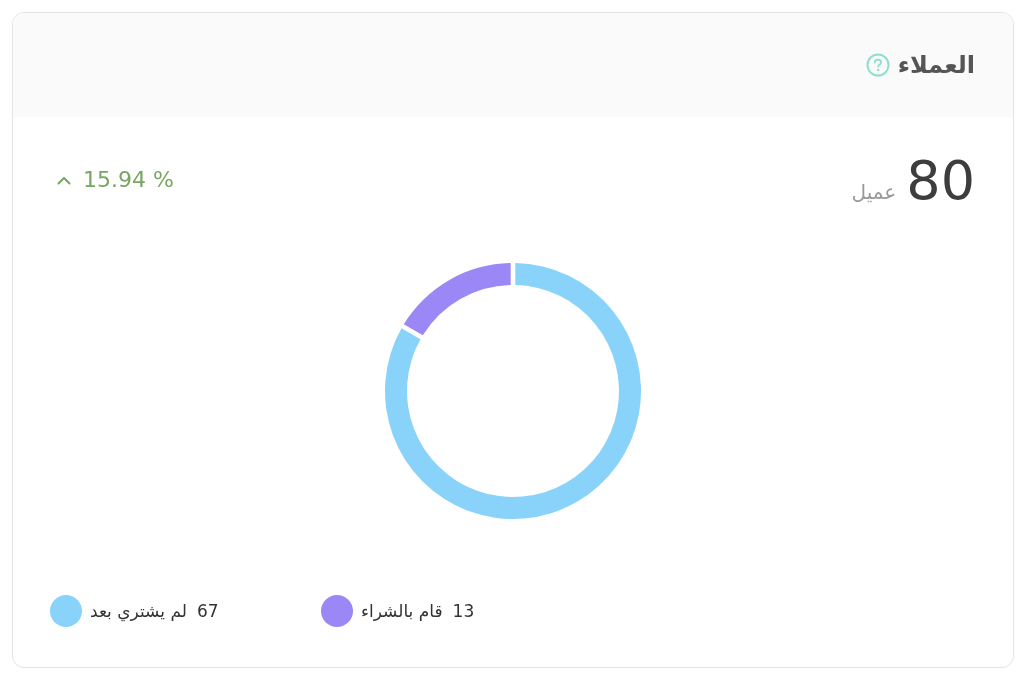 This screenshot has height=676, width=1024. I want to click on data-label: 67, so click(207, 611).